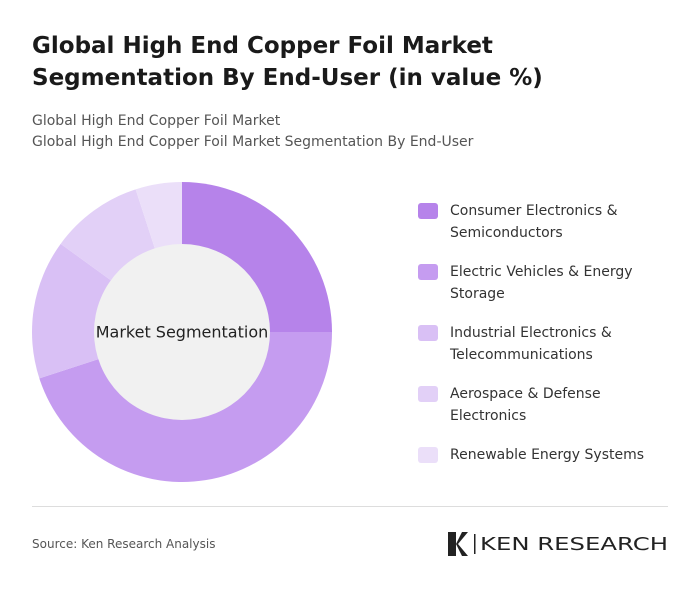 The height and width of the screenshot is (591, 700). Describe the element at coordinates (350, 506) in the screenshot. I see `divider` at that location.